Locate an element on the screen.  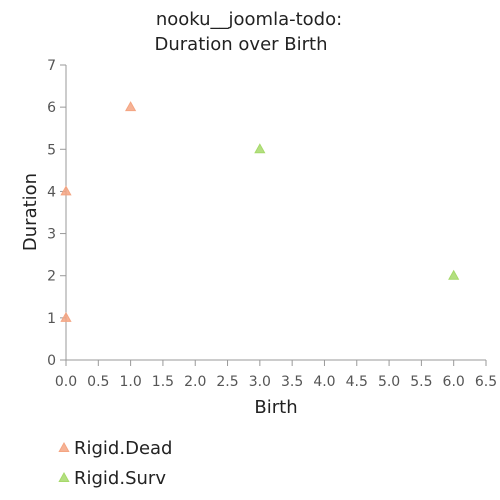
y-tick-label: 3 is located at coordinates (51, 235).